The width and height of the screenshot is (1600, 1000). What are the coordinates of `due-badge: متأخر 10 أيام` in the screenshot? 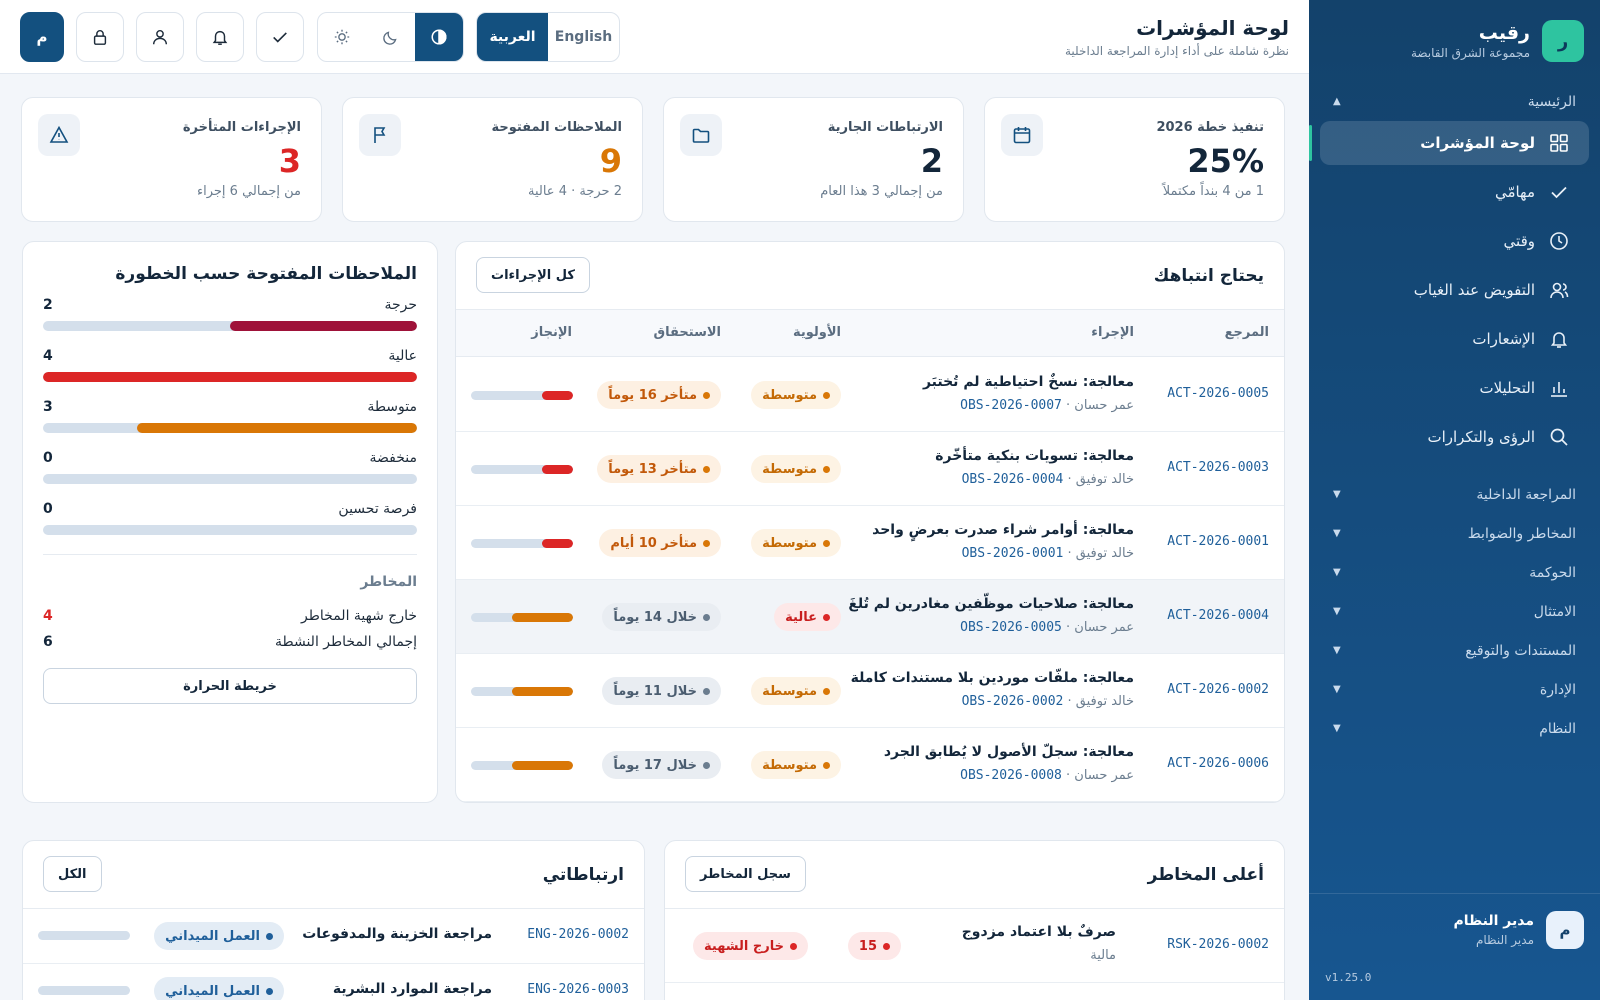 It's located at (660, 543).